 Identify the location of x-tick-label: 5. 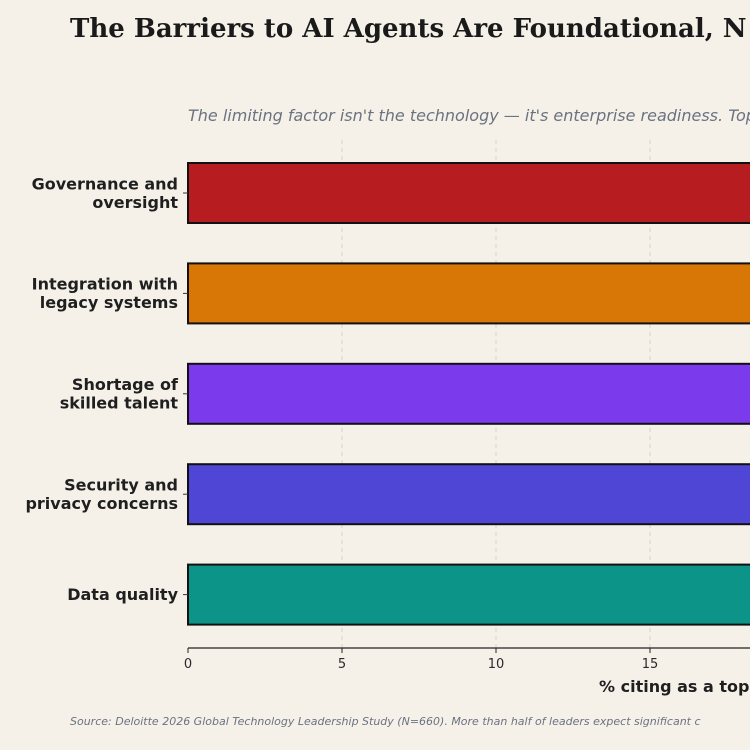
(342, 664).